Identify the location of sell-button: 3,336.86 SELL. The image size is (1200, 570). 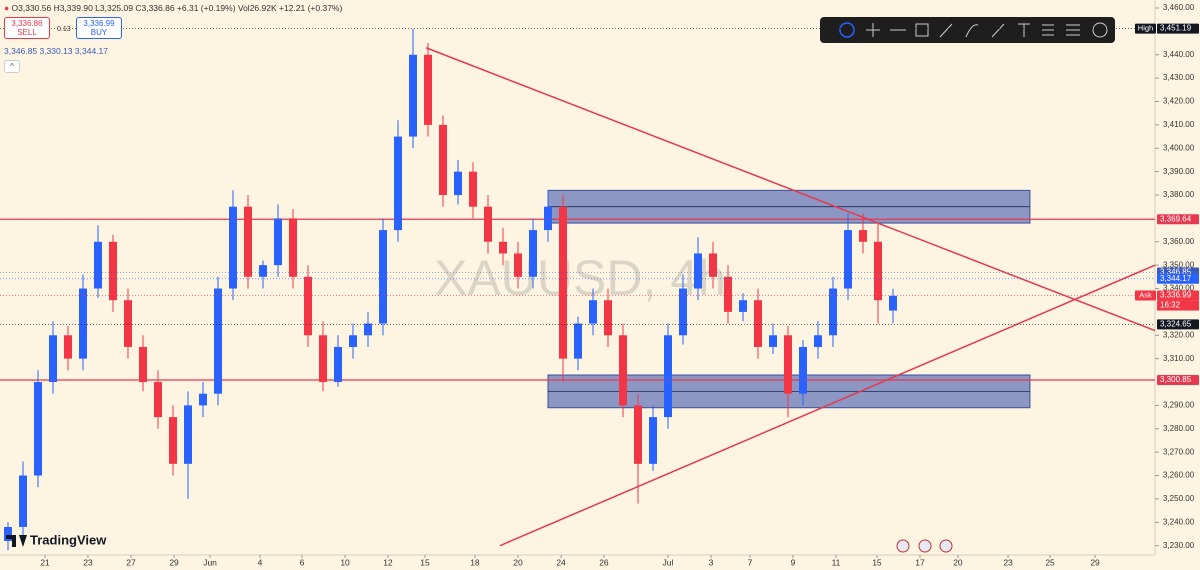
(27, 28).